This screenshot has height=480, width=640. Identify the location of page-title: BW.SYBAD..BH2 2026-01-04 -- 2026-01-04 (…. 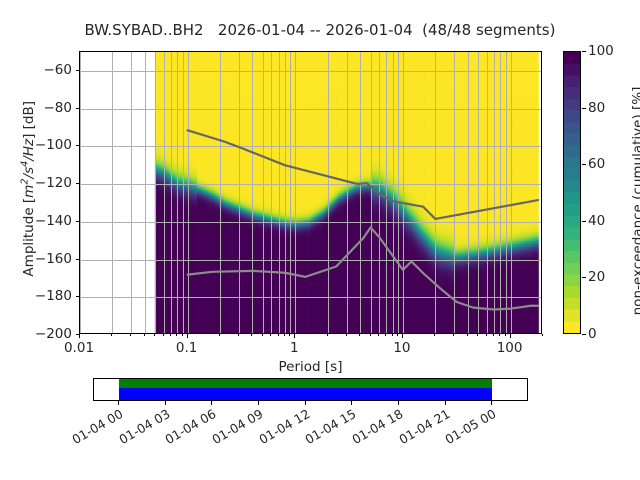
(320, 30).